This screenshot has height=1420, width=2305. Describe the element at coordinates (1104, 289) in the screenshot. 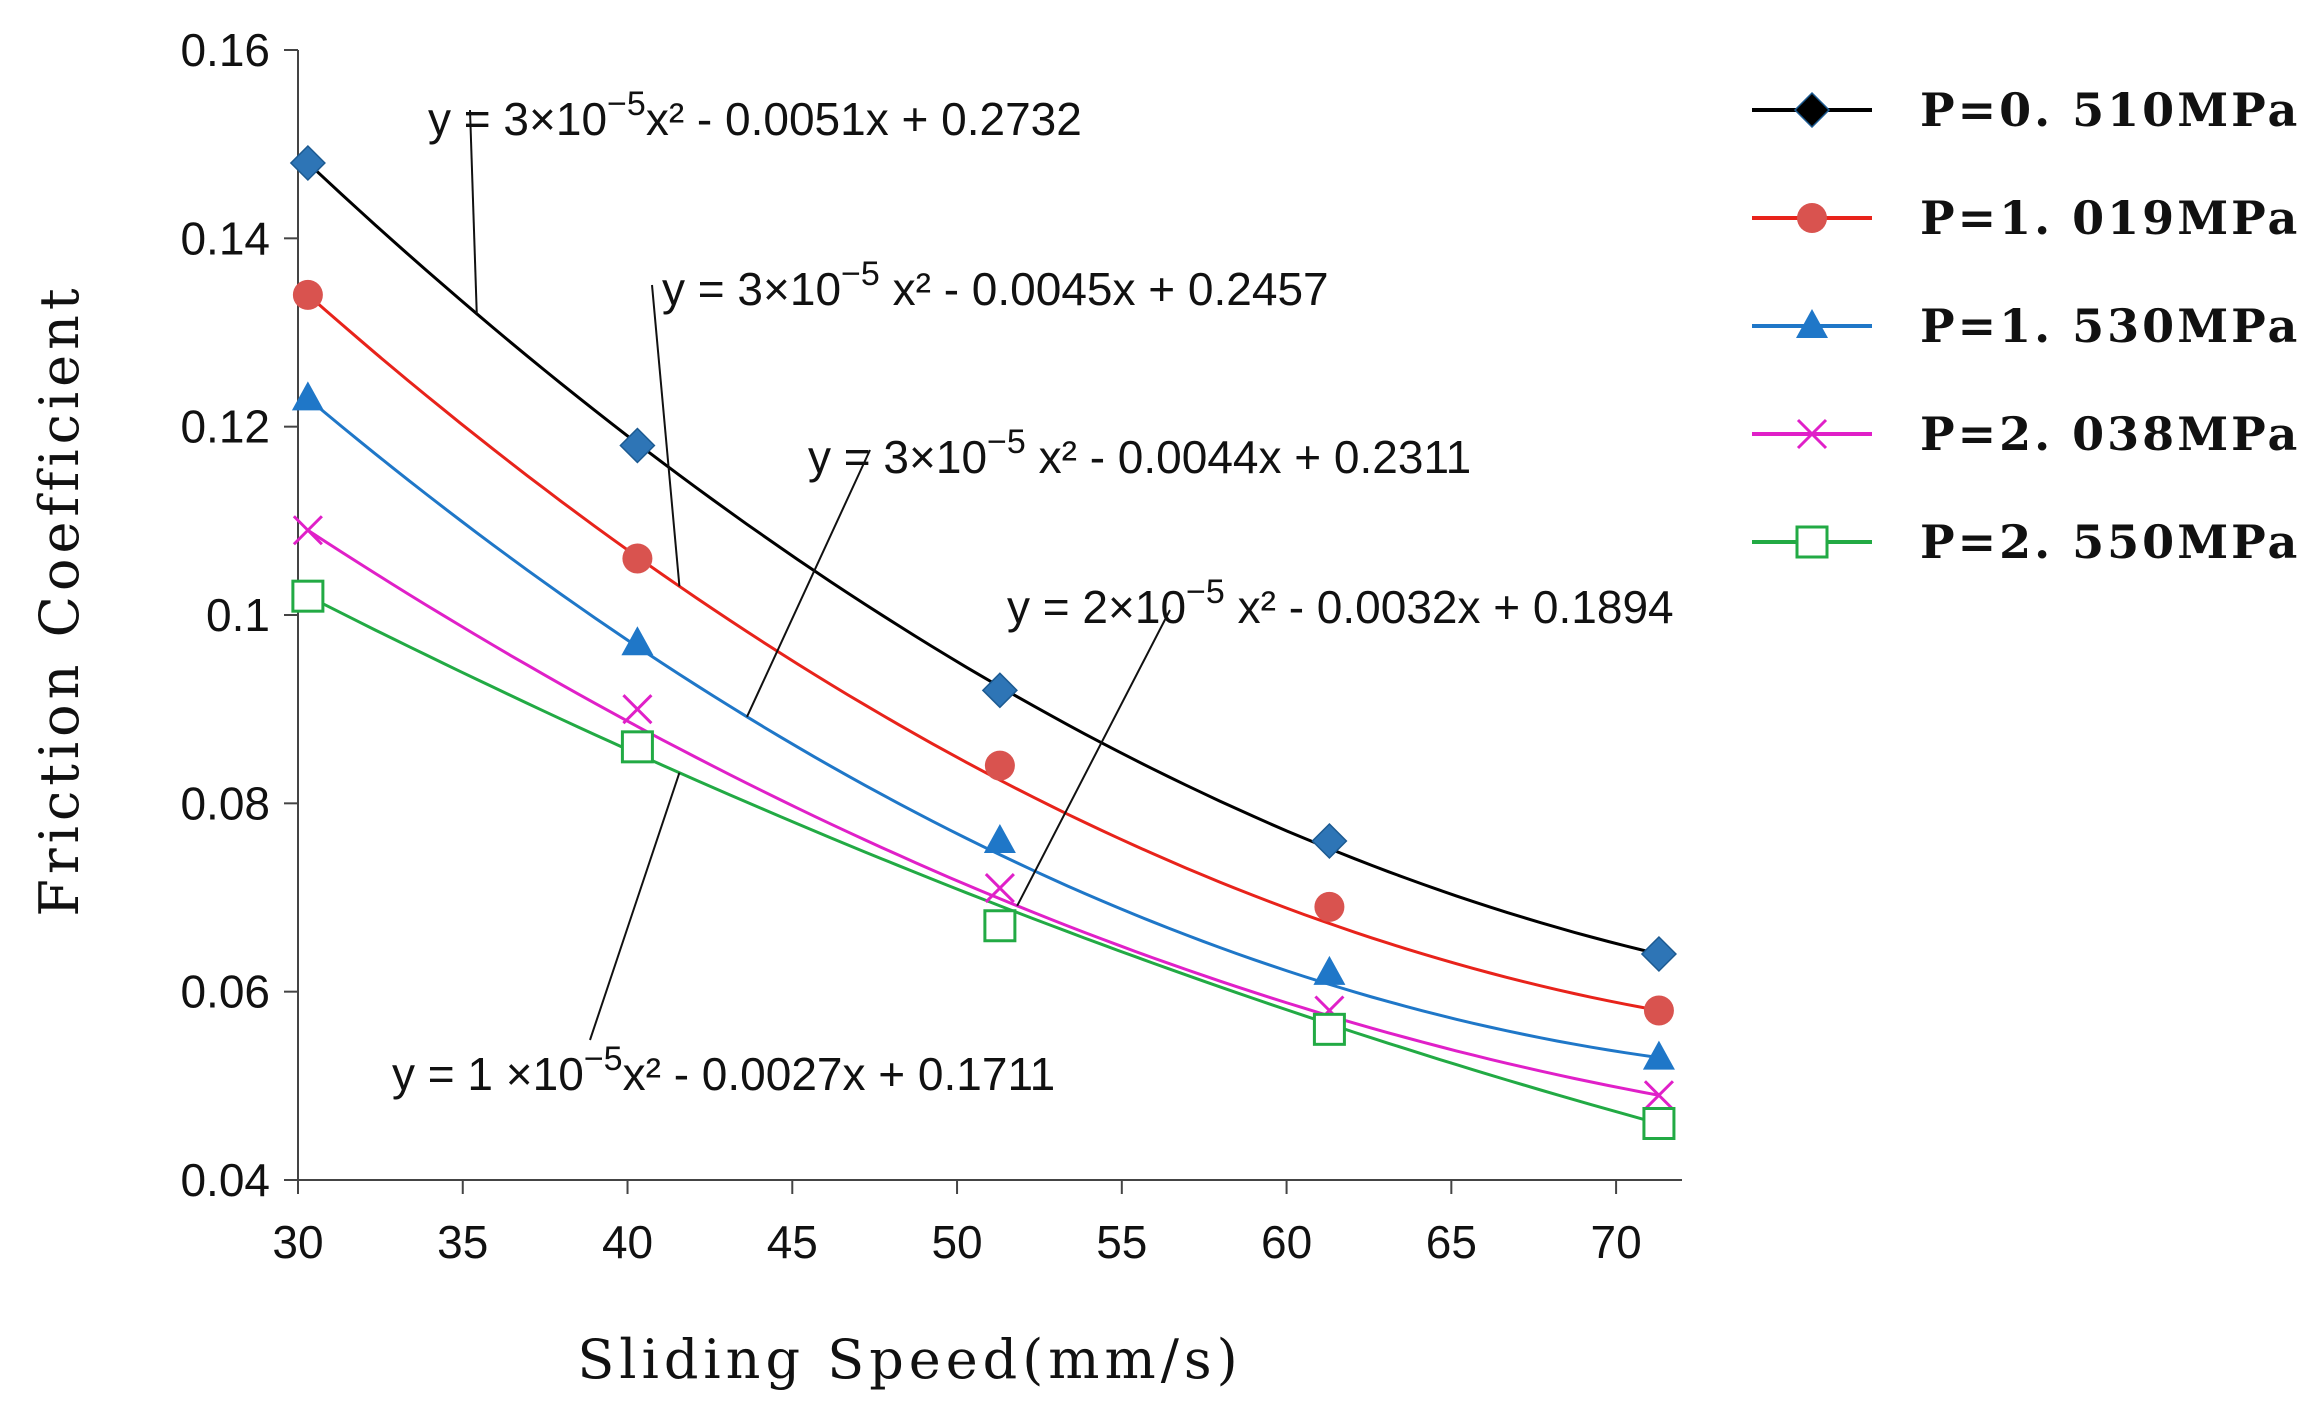

I see `equation-rest: x² - 0.0045x + 0.2457` at that location.